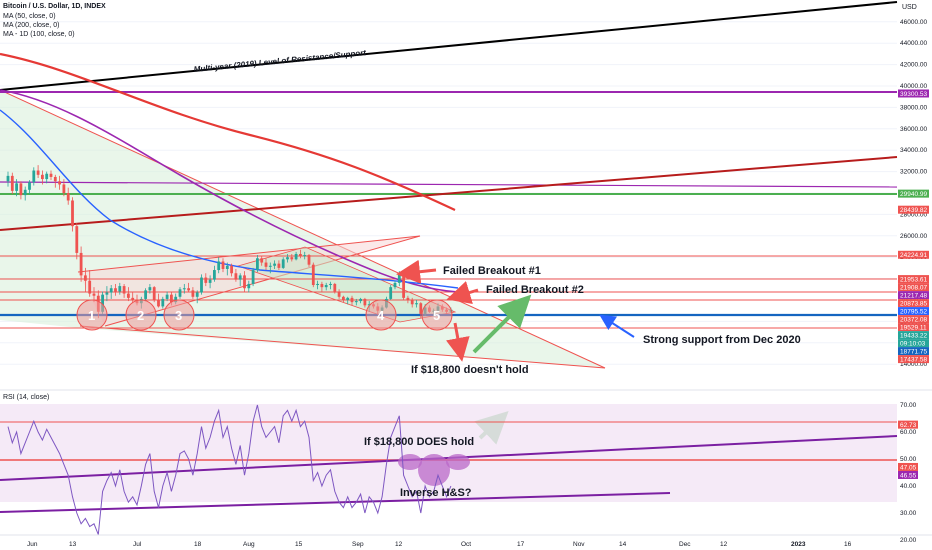 This screenshot has width=932, height=550. Describe the element at coordinates (908, 459) in the screenshot. I see `rsi-tick-label: 50.00` at that location.